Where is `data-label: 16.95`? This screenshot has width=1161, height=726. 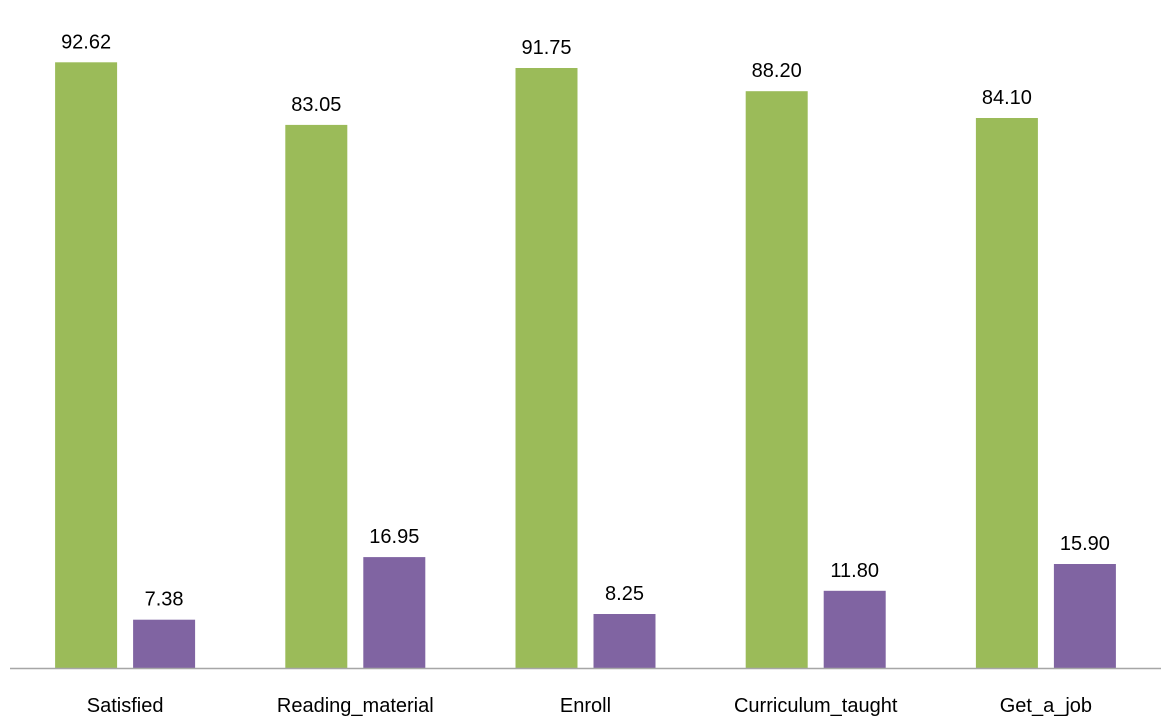 data-label: 16.95 is located at coordinates (394, 537).